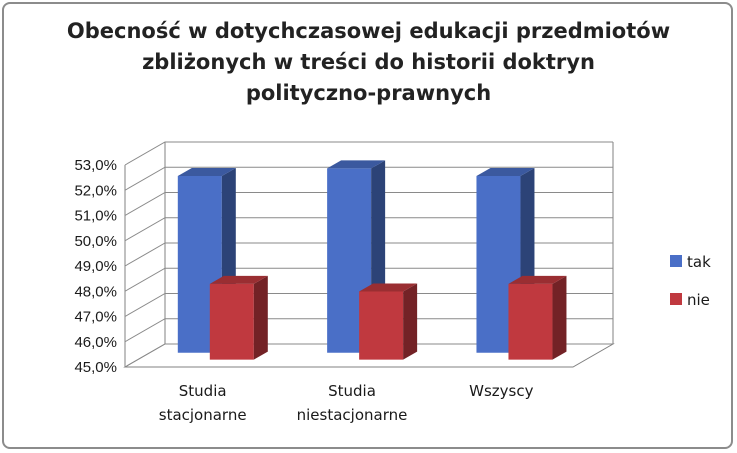 Image resolution: width=737 pixels, height=453 pixels. What do you see at coordinates (95, 241) in the screenshot?
I see `y-tick-label: 50,0%` at bounding box center [95, 241].